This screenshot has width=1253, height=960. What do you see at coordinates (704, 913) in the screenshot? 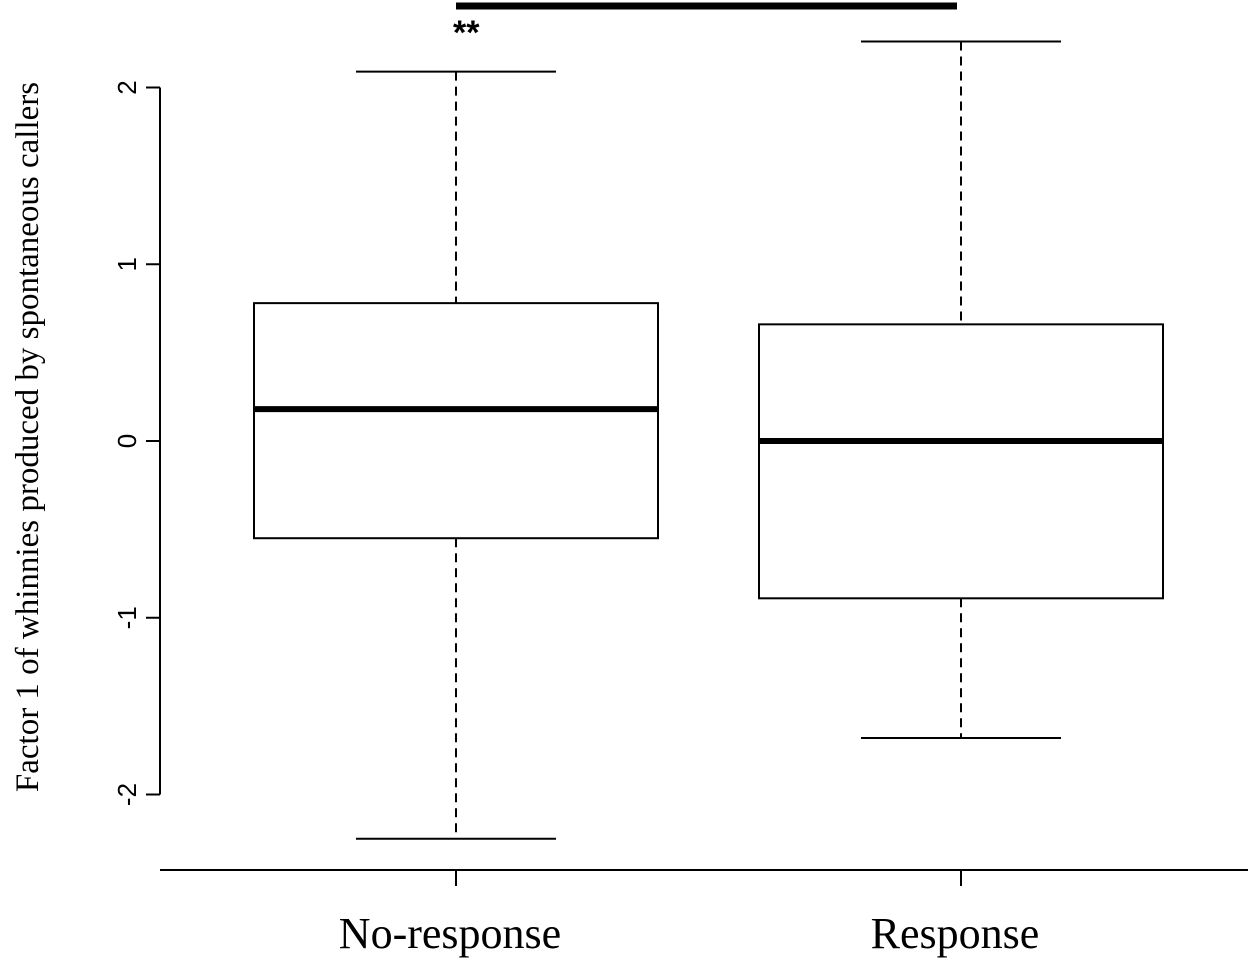
I see `x-axis: No-response Response` at bounding box center [704, 913].